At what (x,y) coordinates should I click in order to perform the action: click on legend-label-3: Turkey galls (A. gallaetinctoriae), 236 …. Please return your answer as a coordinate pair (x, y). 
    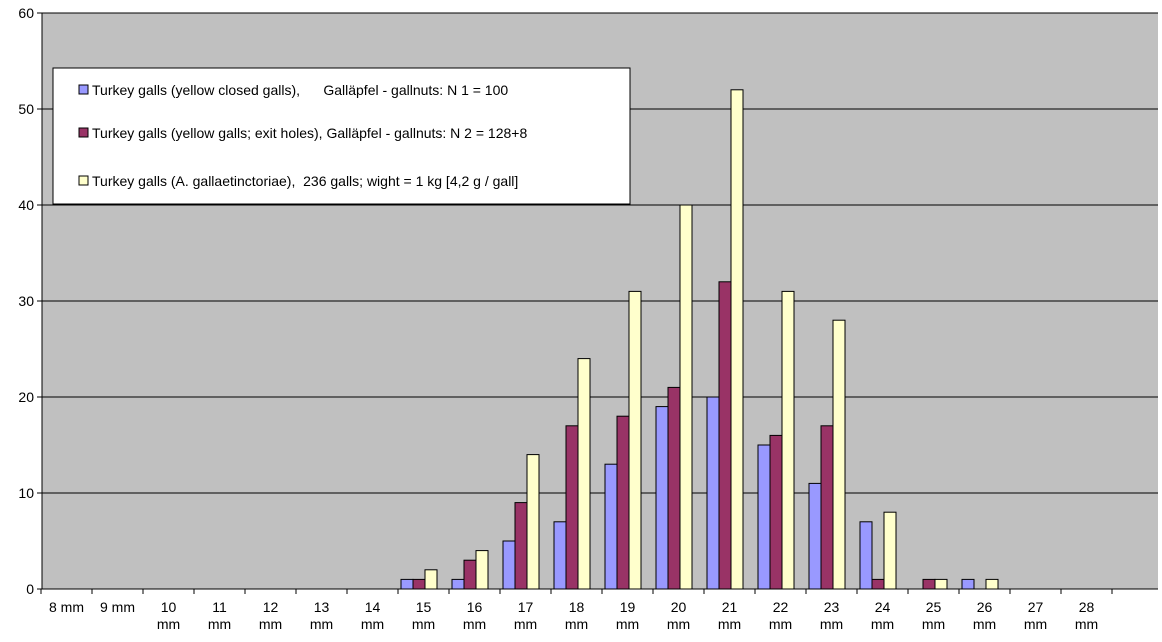
    Looking at the image, I should click on (305, 181).